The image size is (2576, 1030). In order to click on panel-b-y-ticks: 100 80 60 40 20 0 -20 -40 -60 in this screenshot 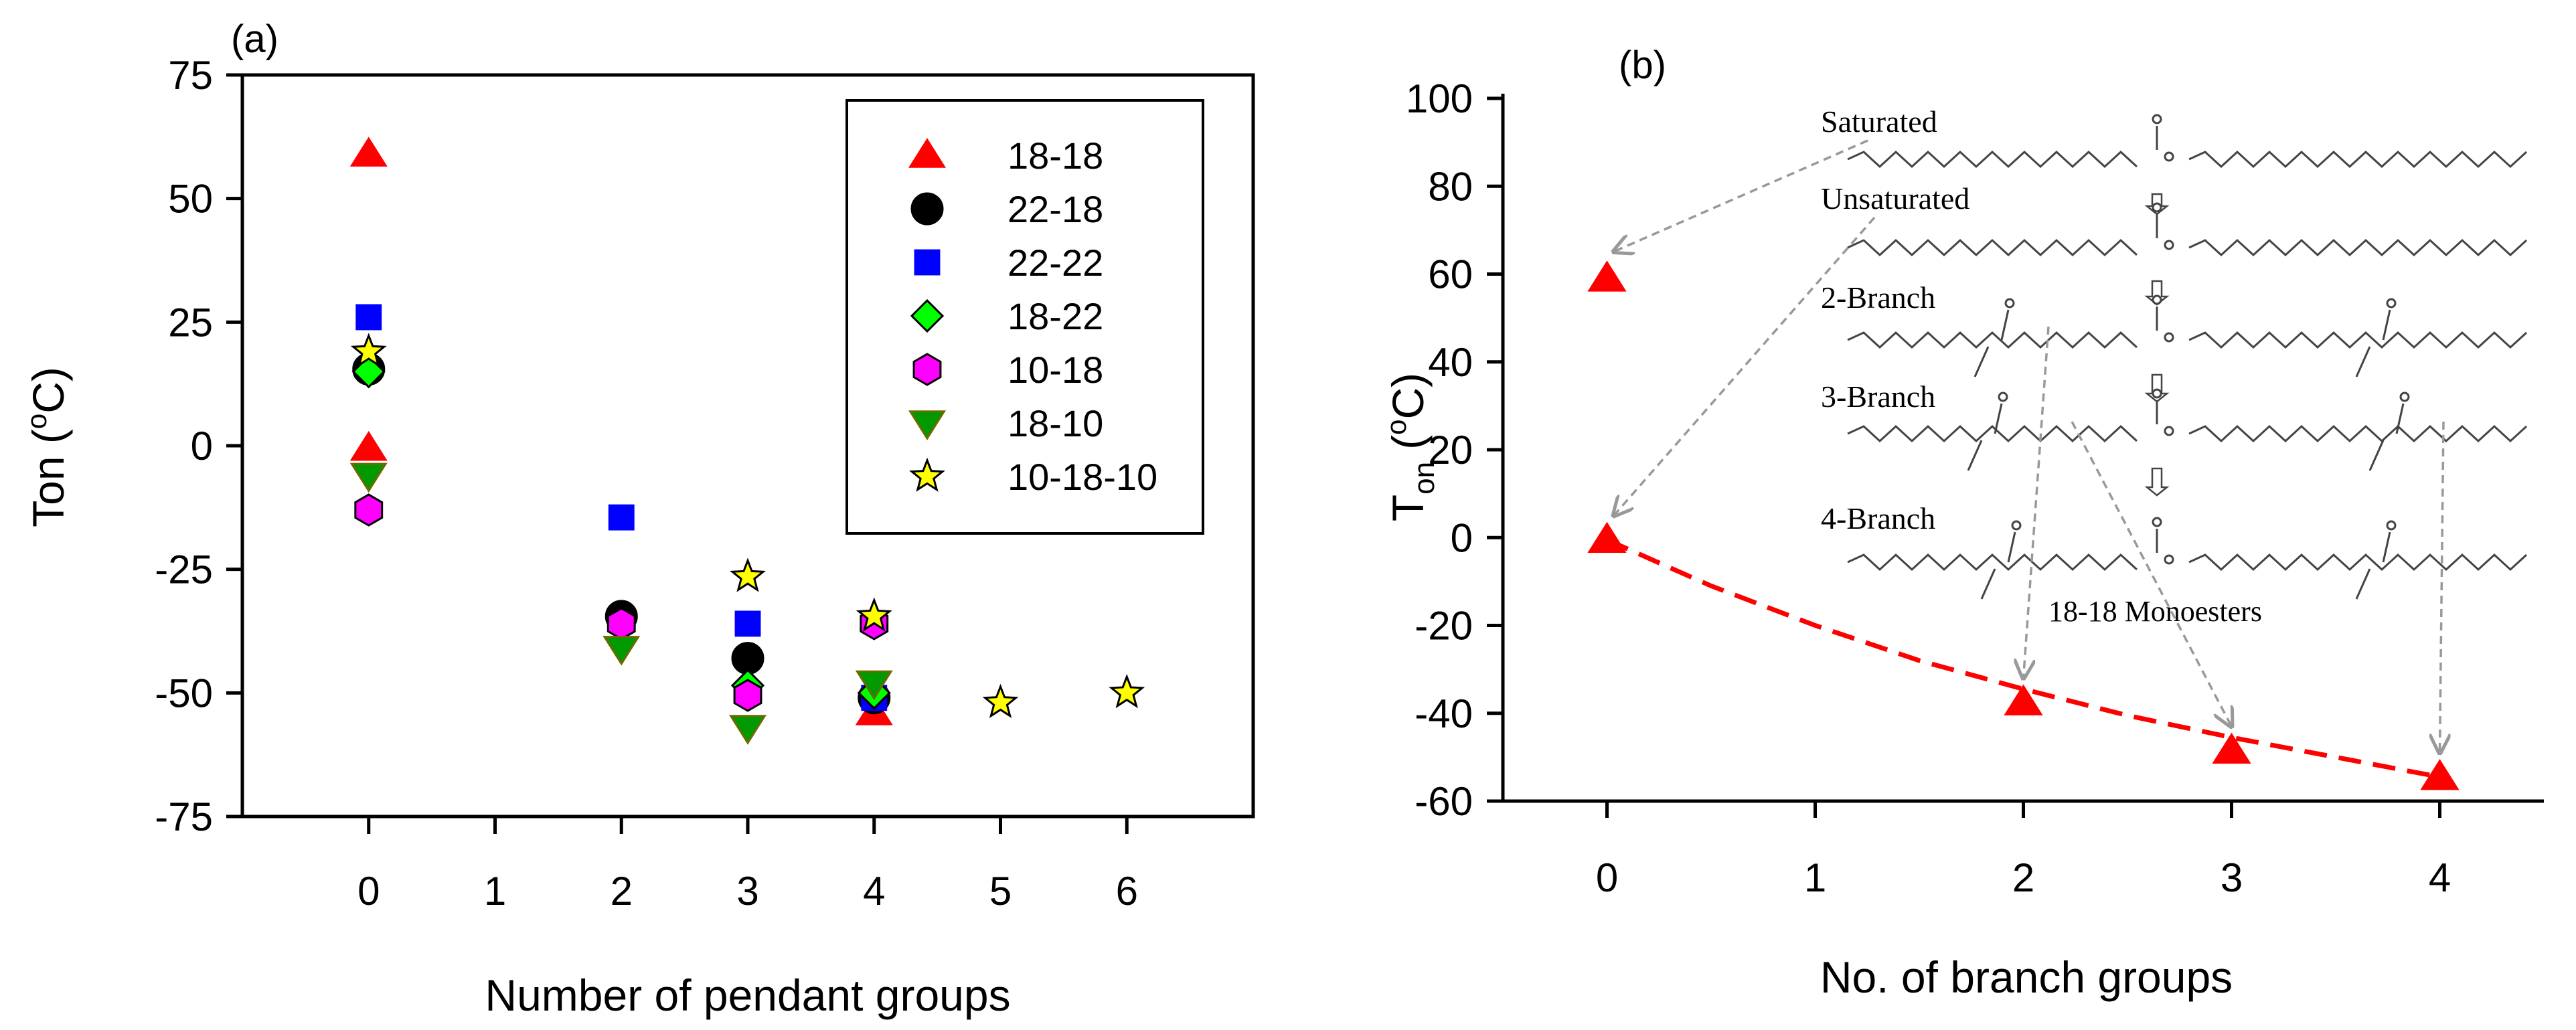, I will do `click(1455, 450)`.